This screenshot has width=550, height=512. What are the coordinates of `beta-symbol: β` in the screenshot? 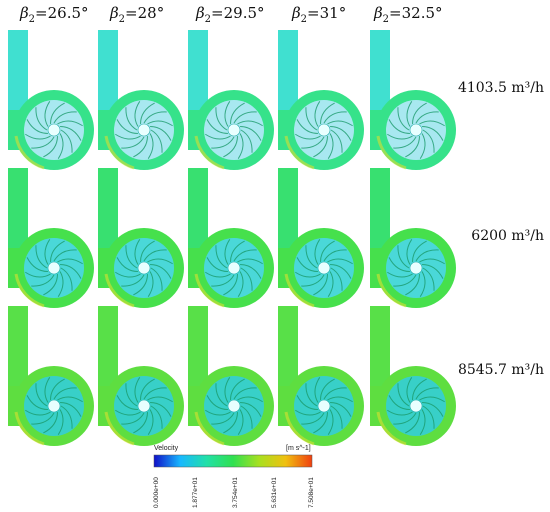 It's located at (200, 13).